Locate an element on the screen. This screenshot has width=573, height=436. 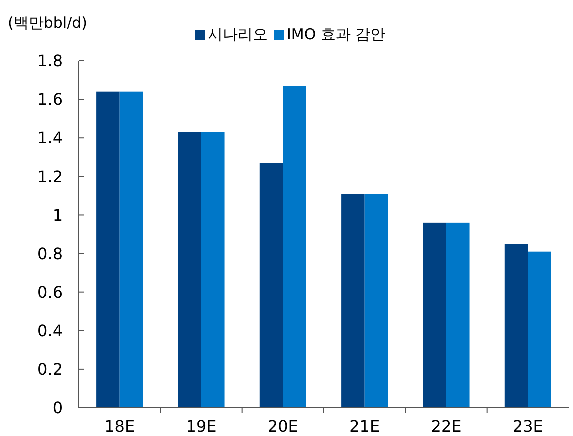
x-tick-label: 22E is located at coordinates (446, 426).